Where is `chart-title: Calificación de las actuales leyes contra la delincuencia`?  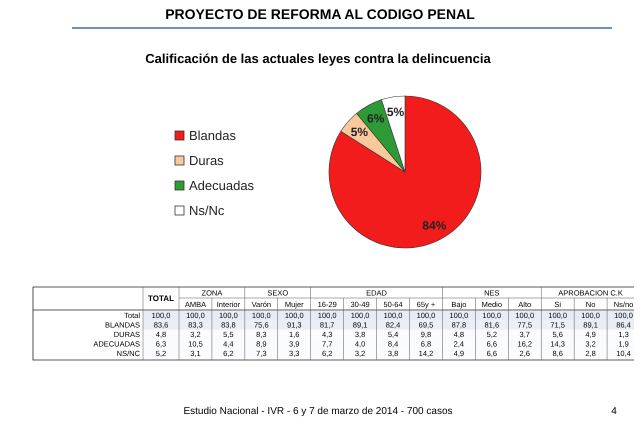
chart-title: Calificación de las actuales leyes contra la delincuencia is located at coordinates (318, 58).